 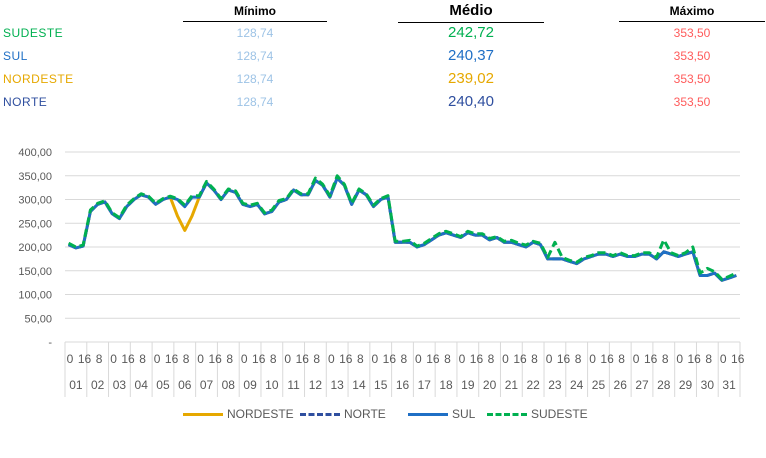 I want to click on x-day-label: 02, so click(x=98, y=385).